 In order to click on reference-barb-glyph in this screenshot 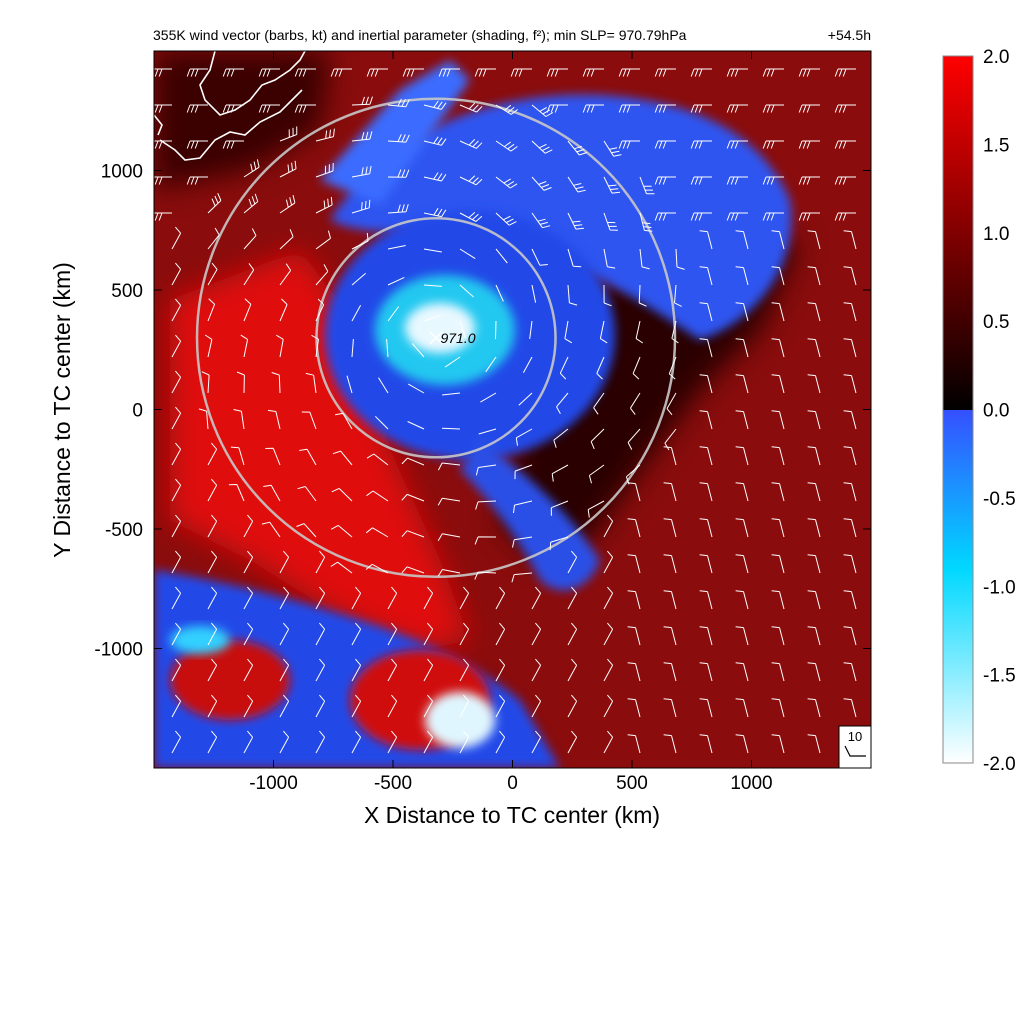, I will do `click(855, 751)`.